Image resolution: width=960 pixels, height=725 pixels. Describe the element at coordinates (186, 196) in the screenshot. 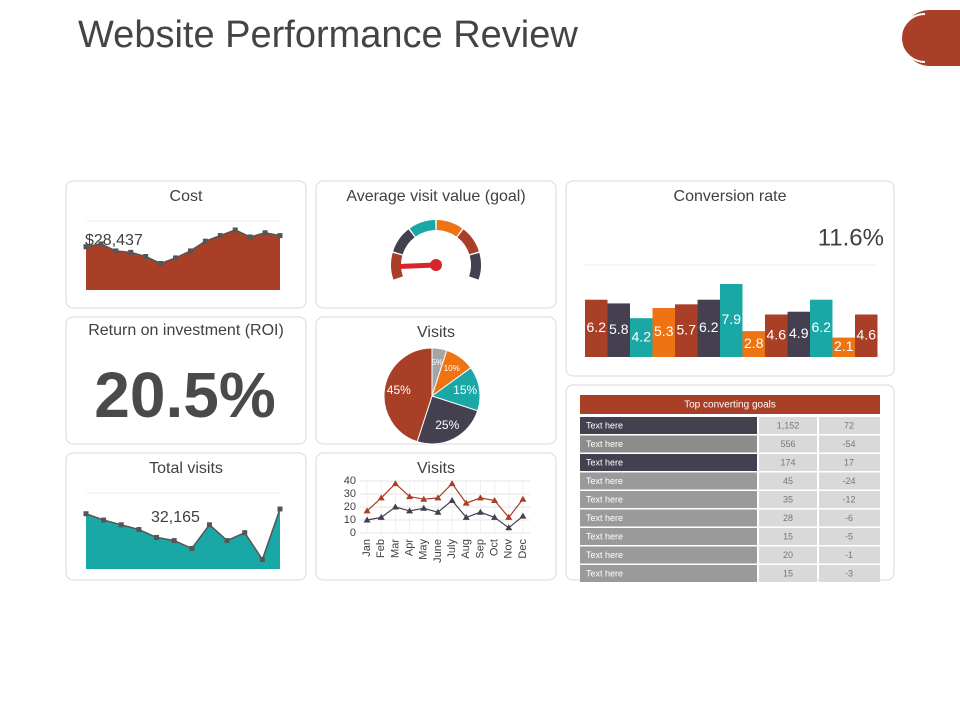

I see `panel-title: Cost` at that location.